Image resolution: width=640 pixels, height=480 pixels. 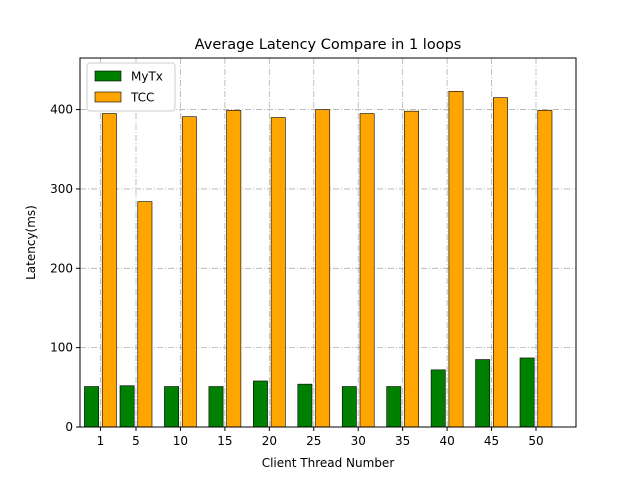 I want to click on y-axis-label: Latency(ms), so click(x=31, y=242).